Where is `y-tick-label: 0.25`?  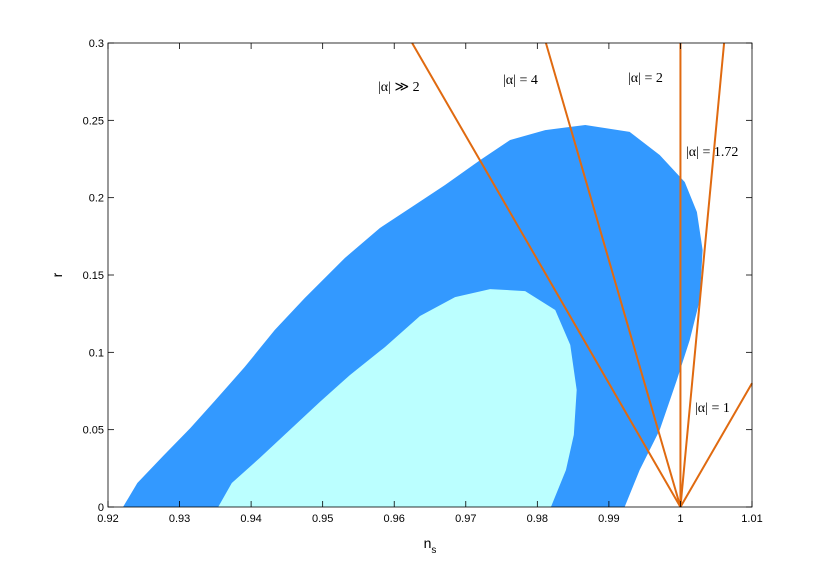 y-tick-label: 0.25 is located at coordinates (93, 121).